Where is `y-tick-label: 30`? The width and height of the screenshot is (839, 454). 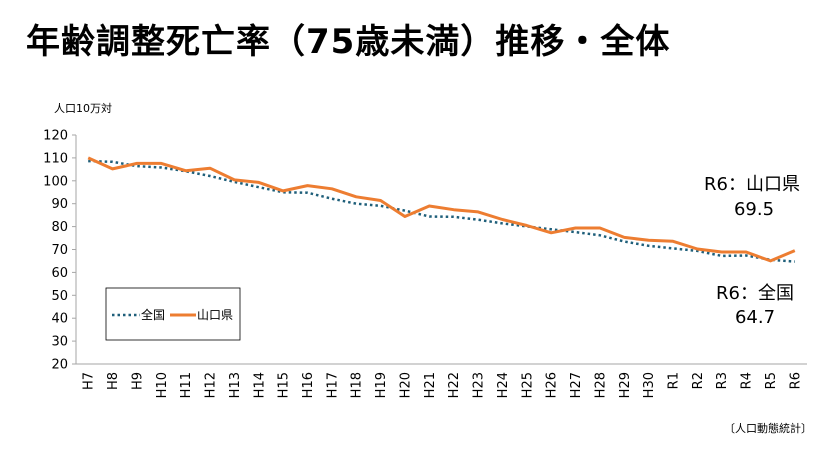 y-tick-label: 30 is located at coordinates (59, 342).